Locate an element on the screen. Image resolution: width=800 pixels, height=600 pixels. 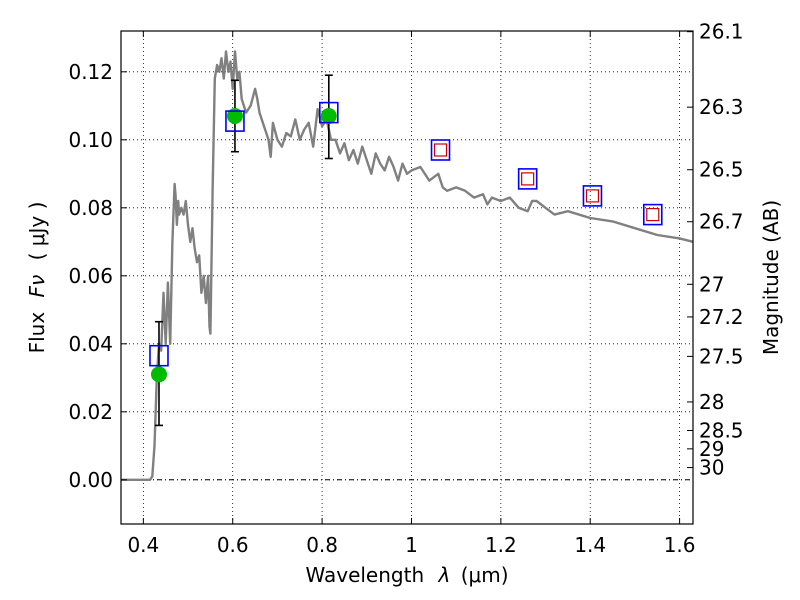
x-tick-label: 1.4 is located at coordinates (590, 545).